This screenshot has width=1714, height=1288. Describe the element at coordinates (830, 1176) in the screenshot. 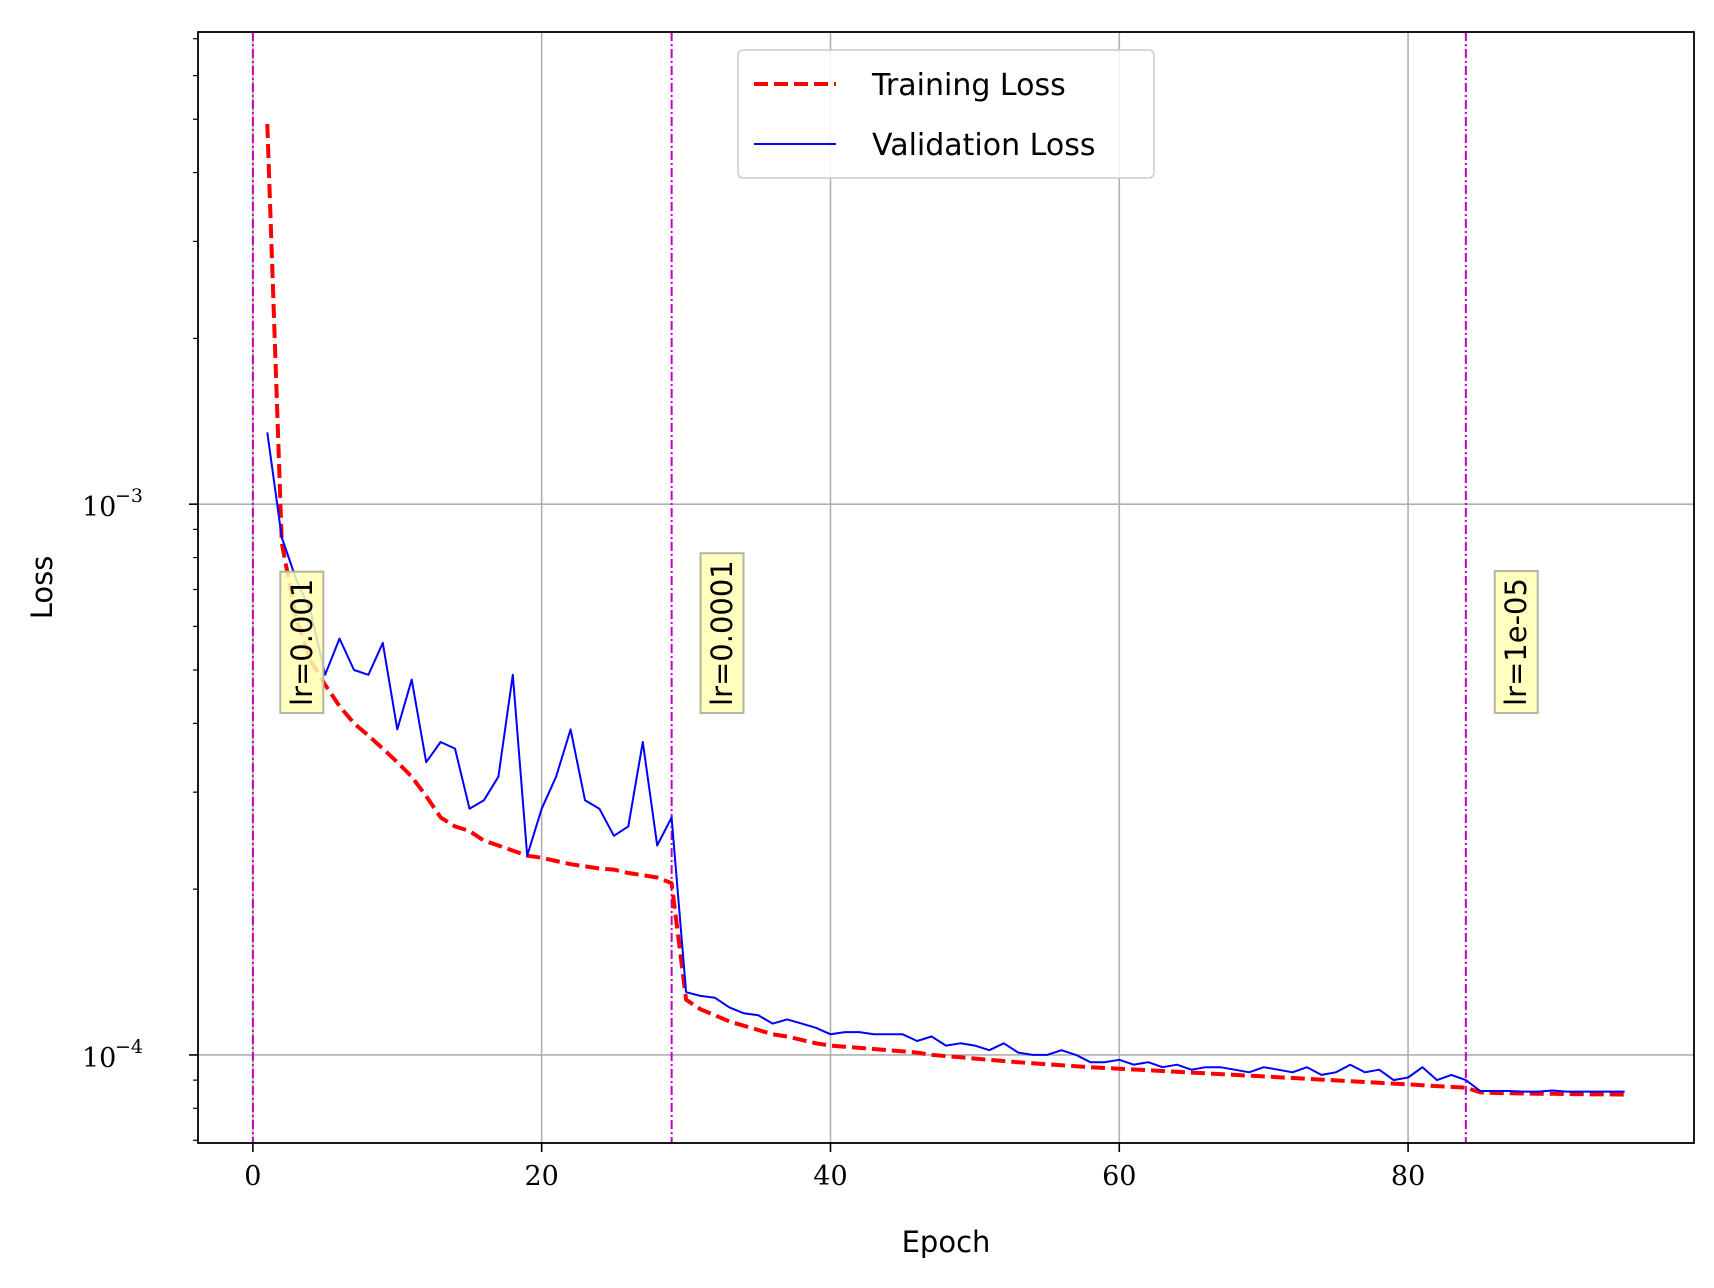

I see `x-tick-label: 40` at that location.